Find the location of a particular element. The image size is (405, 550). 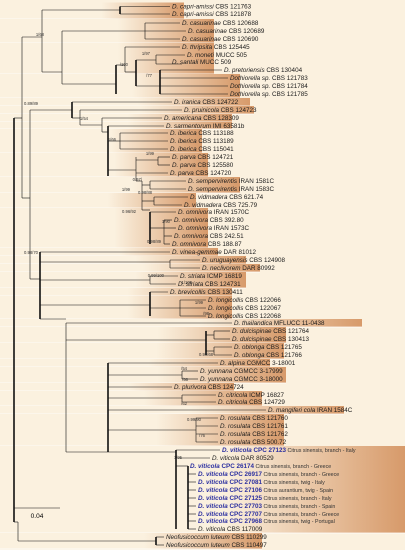

leaf-label: Neofusicoccum luteum CBS 110299 is located at coordinates (216, 537).